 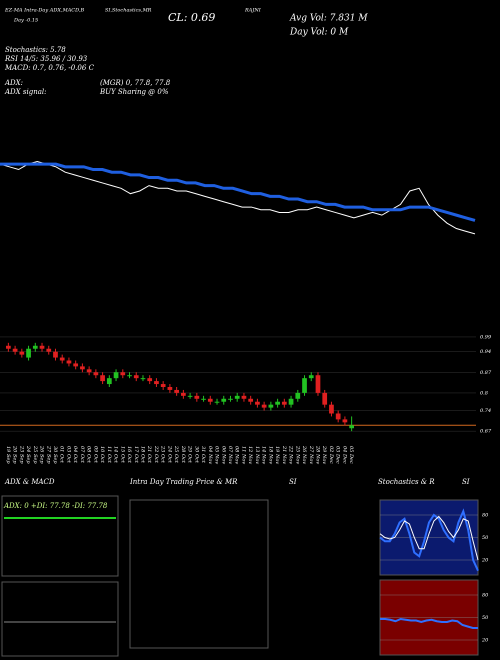 What do you see at coordinates (135, 83) in the screenshot?
I see `info-adx-vals: (MGR) 0, 77.8, 77.8` at bounding box center [135, 83].